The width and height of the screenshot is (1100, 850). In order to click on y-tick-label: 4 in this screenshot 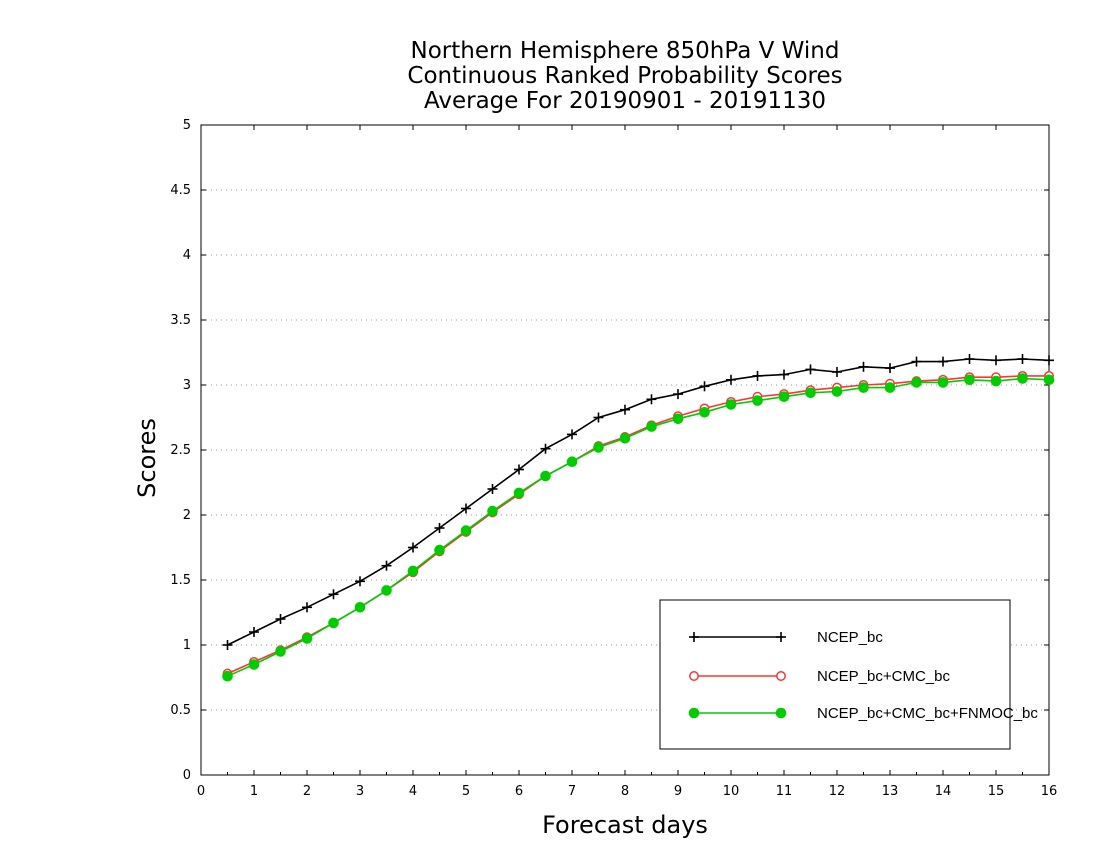, I will do `click(187, 255)`.